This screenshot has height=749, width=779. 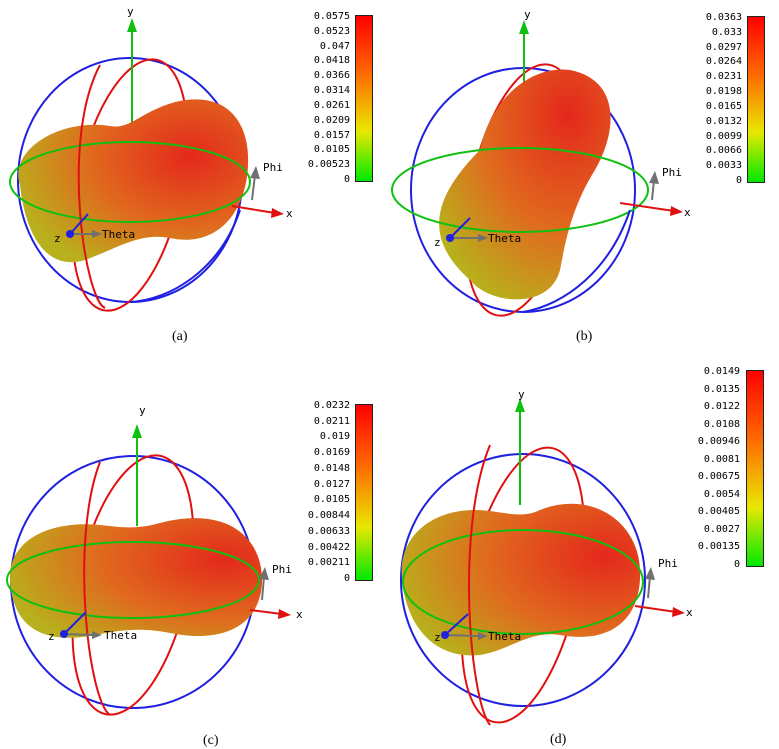 I want to click on caption-c: (c), so click(x=211, y=740).